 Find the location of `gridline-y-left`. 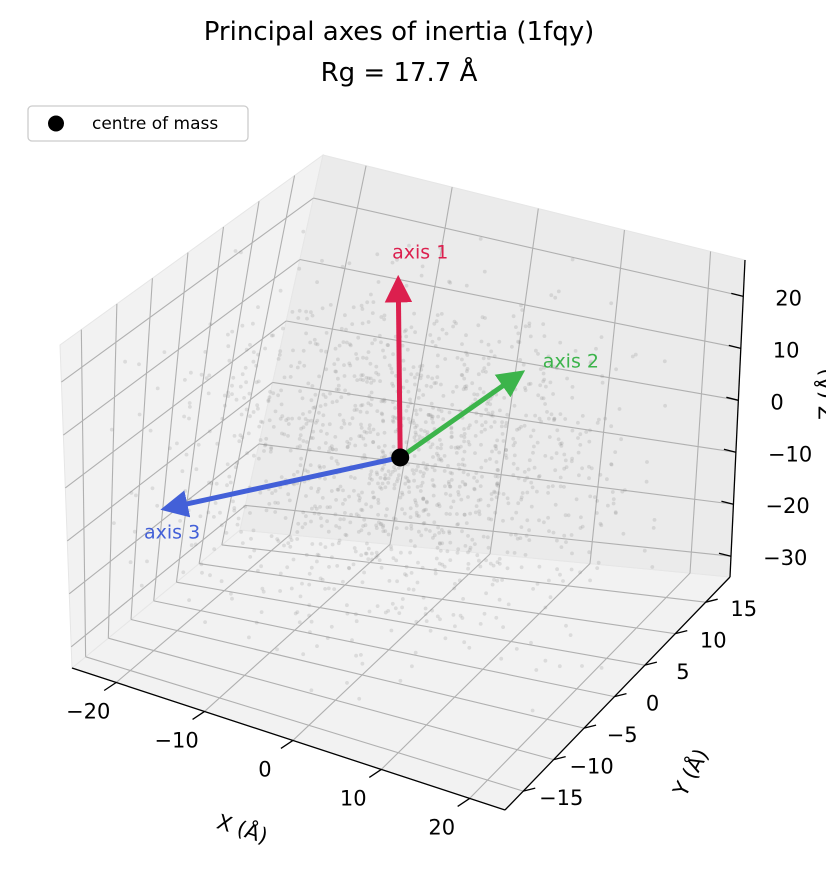

gridline-y-left is located at coordinates (112, 471).